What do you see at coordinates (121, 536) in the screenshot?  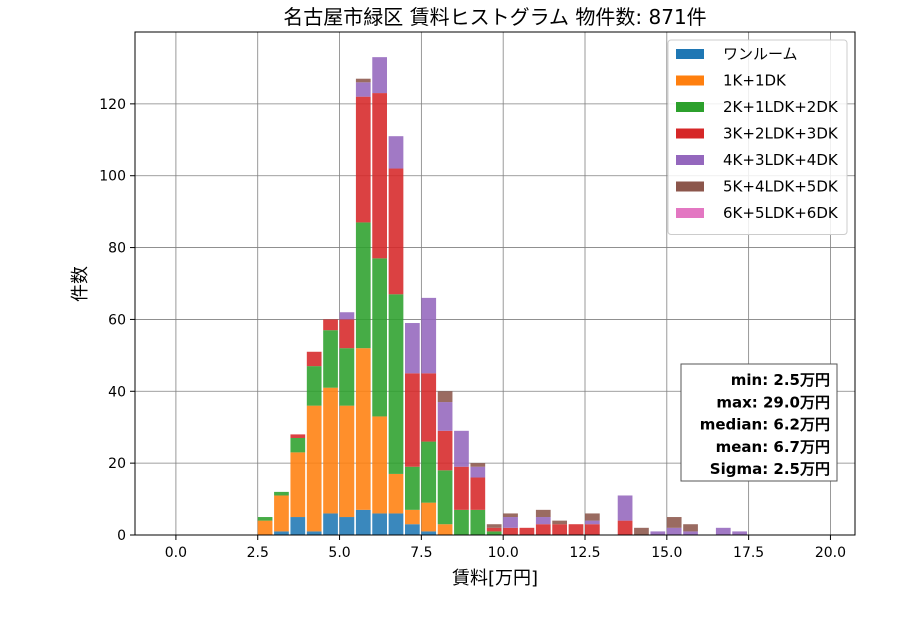 I see `y-tick-label: 0` at bounding box center [121, 536].